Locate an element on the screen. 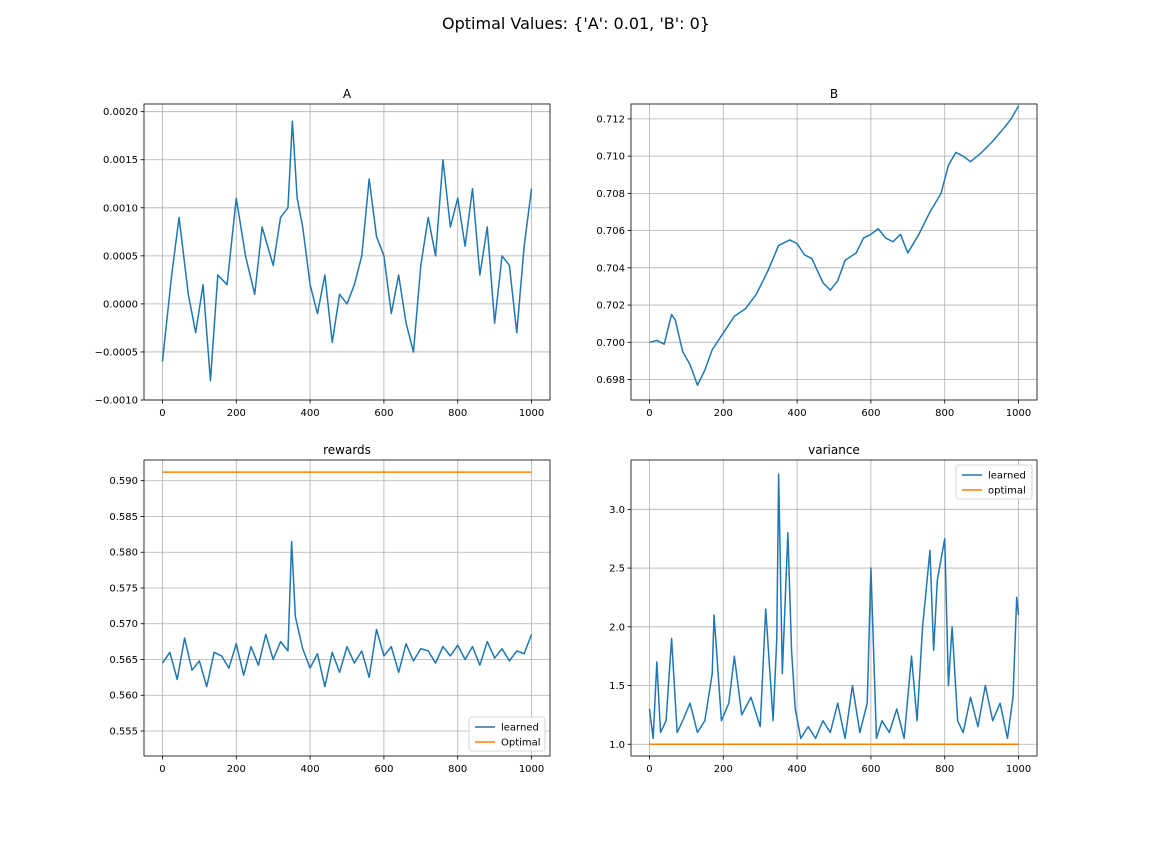 The image size is (1152, 864). chart-rewards-ytick-label: 0.585 is located at coordinates (123, 517).